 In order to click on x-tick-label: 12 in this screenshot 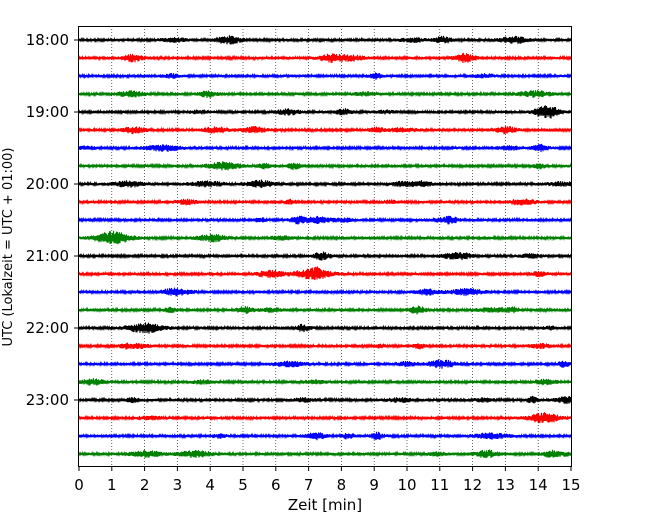, I will do `click(472, 485)`.